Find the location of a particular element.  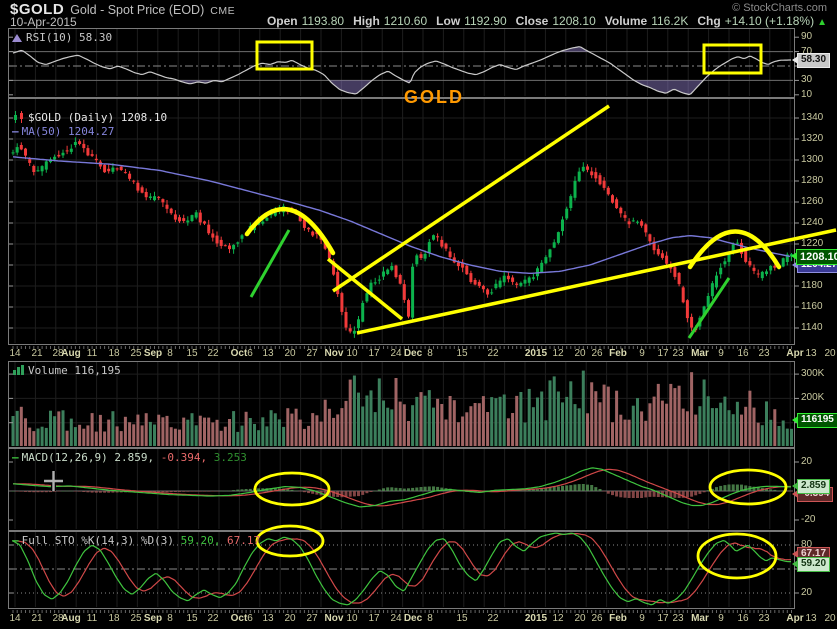

chg-value: +14.10 (+1.18%) is located at coordinates (769, 21).